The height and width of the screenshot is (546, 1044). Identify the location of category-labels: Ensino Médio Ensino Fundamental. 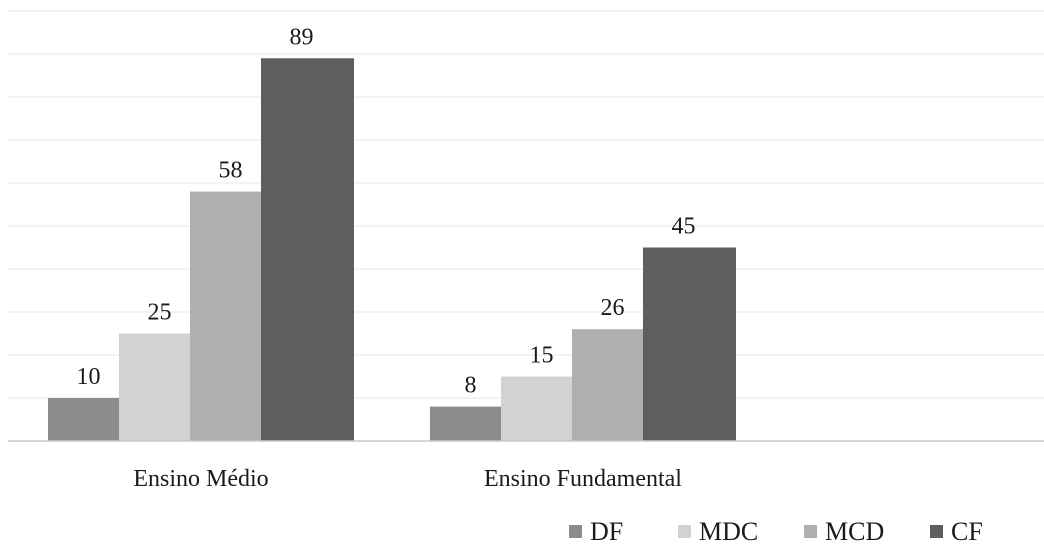
(407, 479).